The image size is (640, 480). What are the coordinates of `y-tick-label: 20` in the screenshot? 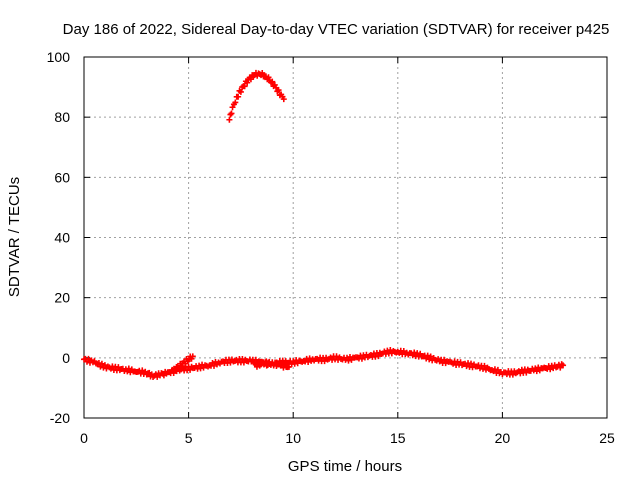 It's located at (62, 298).